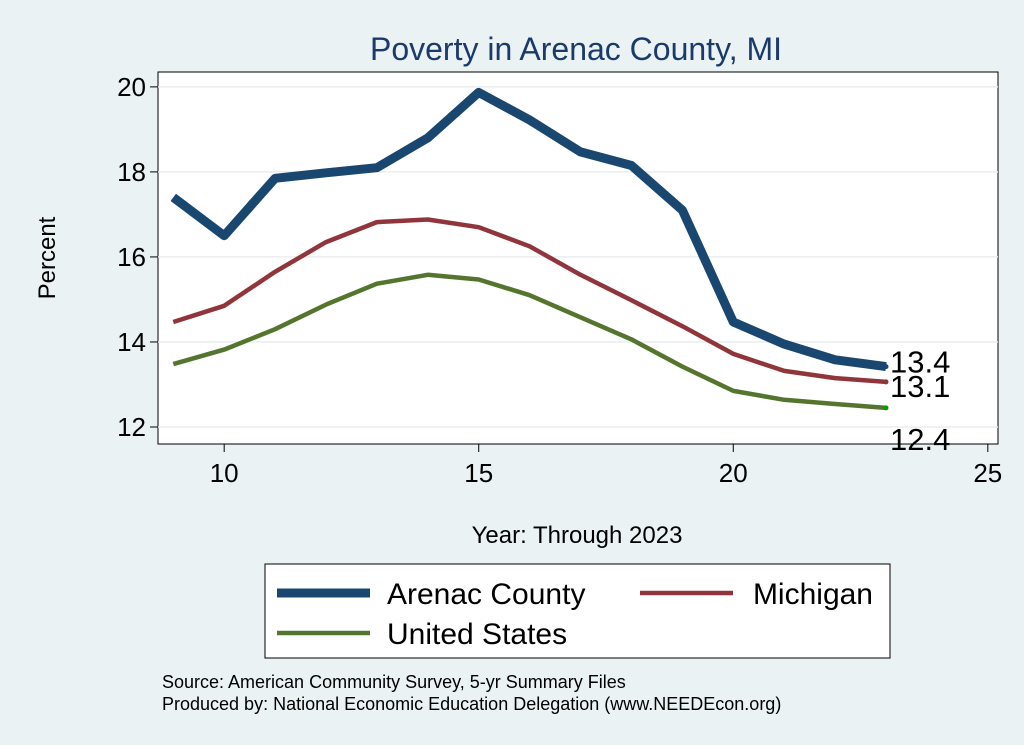  Describe the element at coordinates (131, 172) in the screenshot. I see `y-tick-label: 18` at that location.